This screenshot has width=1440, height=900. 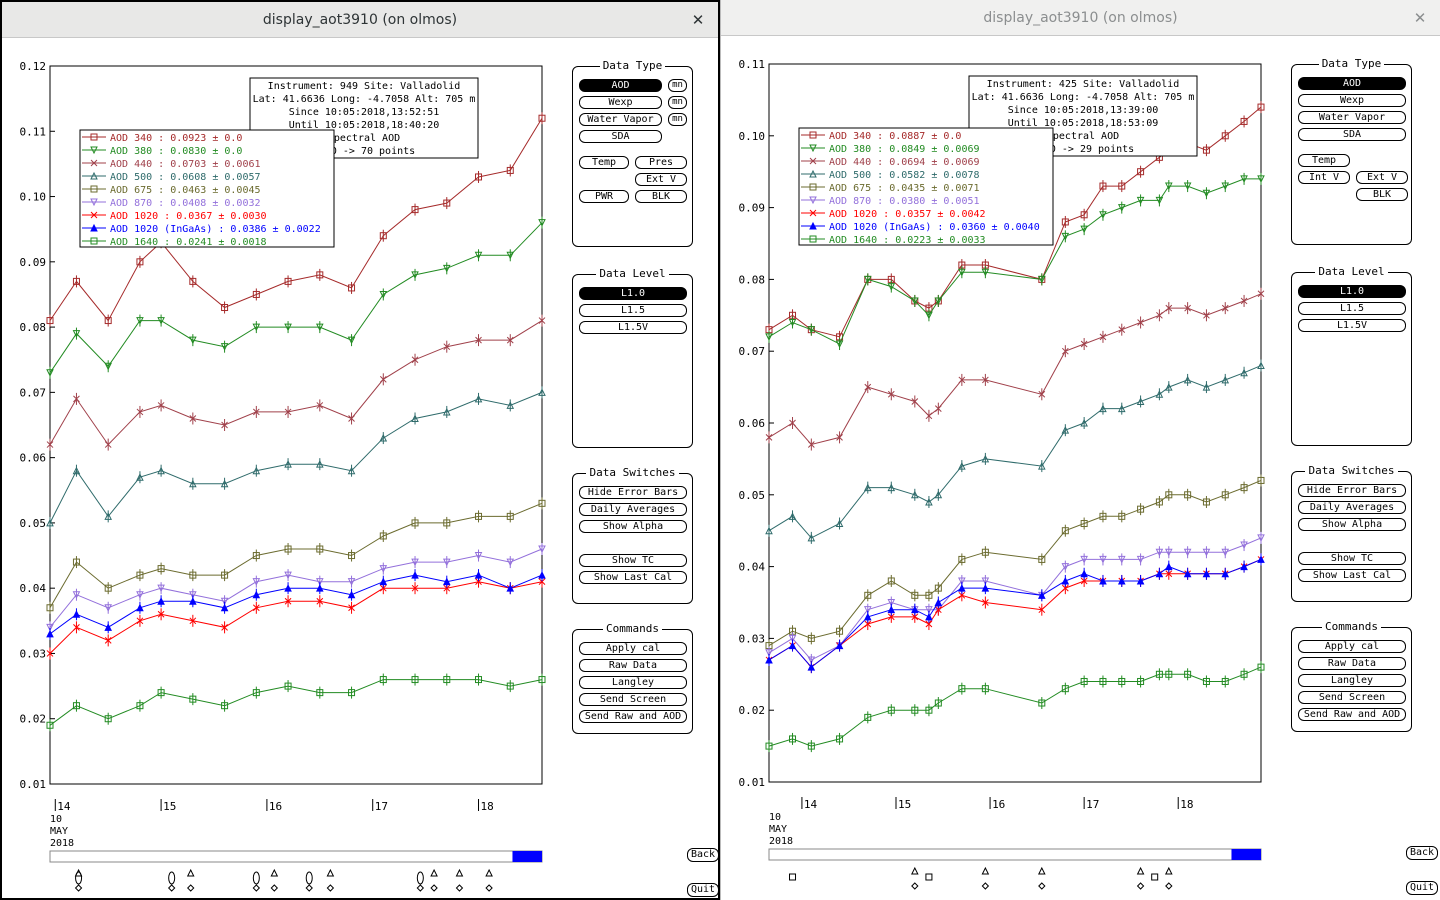 What do you see at coordinates (296, 604) in the screenshot?
I see `series-aod-1020-ingaas-` at bounding box center [296, 604].